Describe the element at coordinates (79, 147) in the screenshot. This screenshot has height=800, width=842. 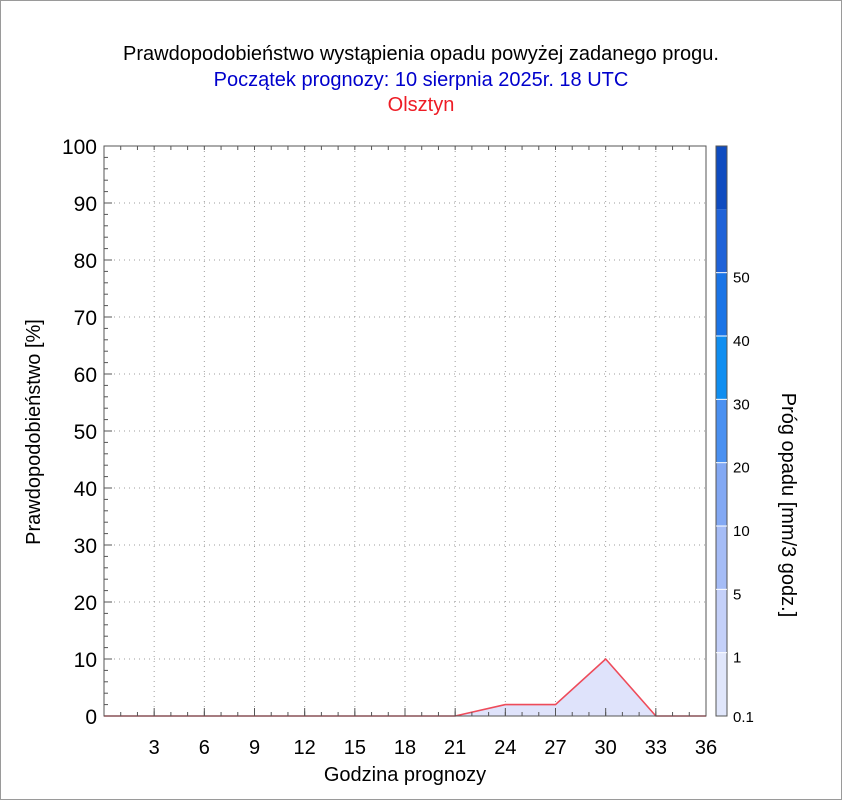
I see `y-tick-label: 100` at that location.